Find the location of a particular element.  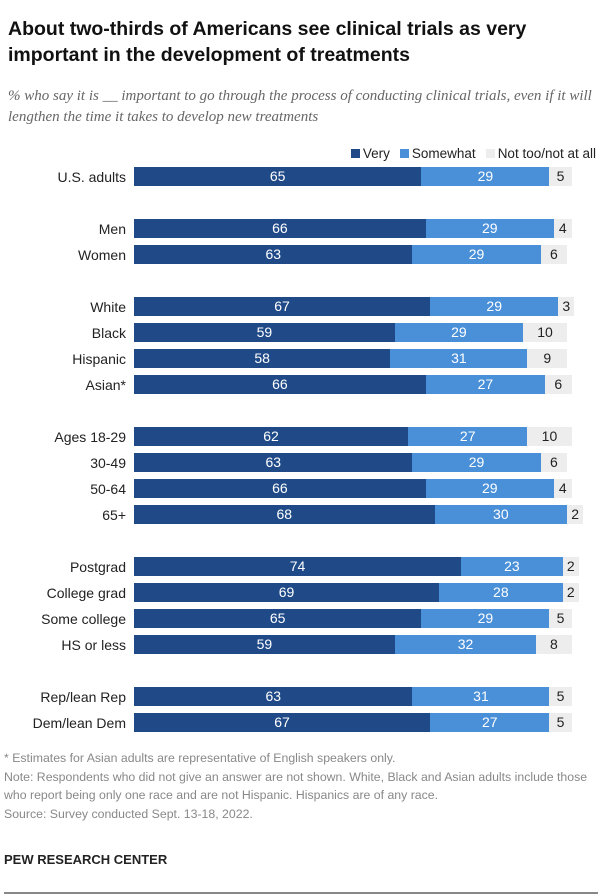

brand-logo-text: PEW RESEARCH CENTER is located at coordinates (86, 859).